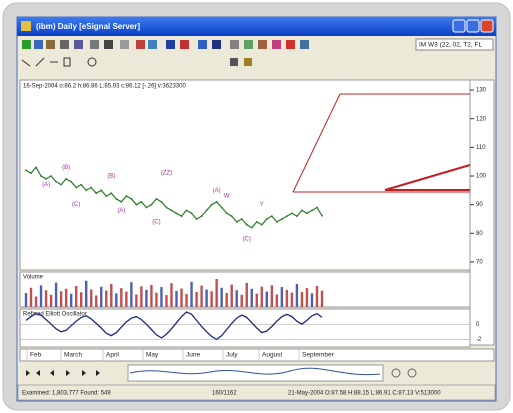 This screenshot has width=513, height=413. What do you see at coordinates (482, 212) in the screenshot?
I see `price-axis` at bounding box center [482, 212].